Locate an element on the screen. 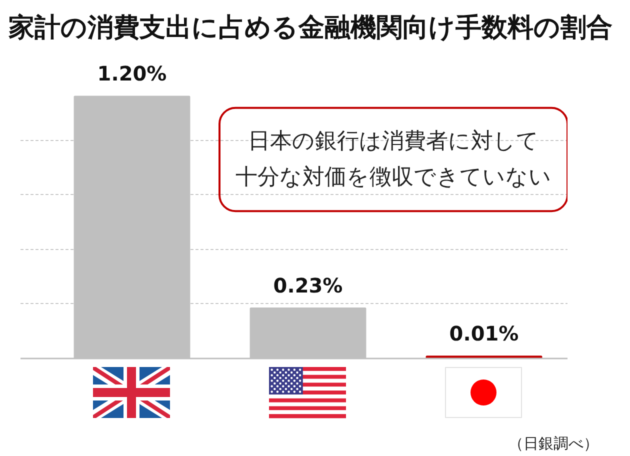 The width and height of the screenshot is (630, 456). annotation: 日本の銀行は消費者に対して十分な対価を徴収できていない is located at coordinates (394, 159).